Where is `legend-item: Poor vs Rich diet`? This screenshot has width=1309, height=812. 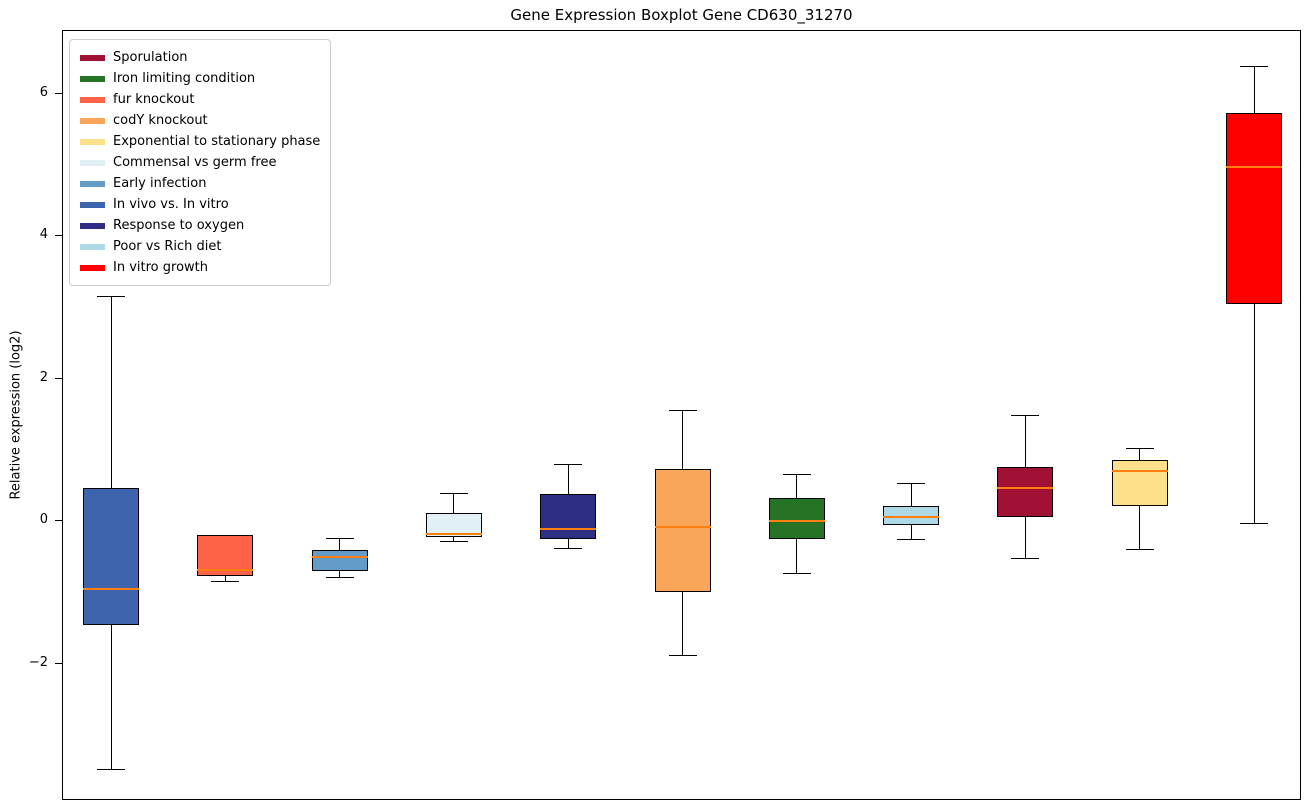 legend-item: Poor vs Rich diet is located at coordinates (200, 246).